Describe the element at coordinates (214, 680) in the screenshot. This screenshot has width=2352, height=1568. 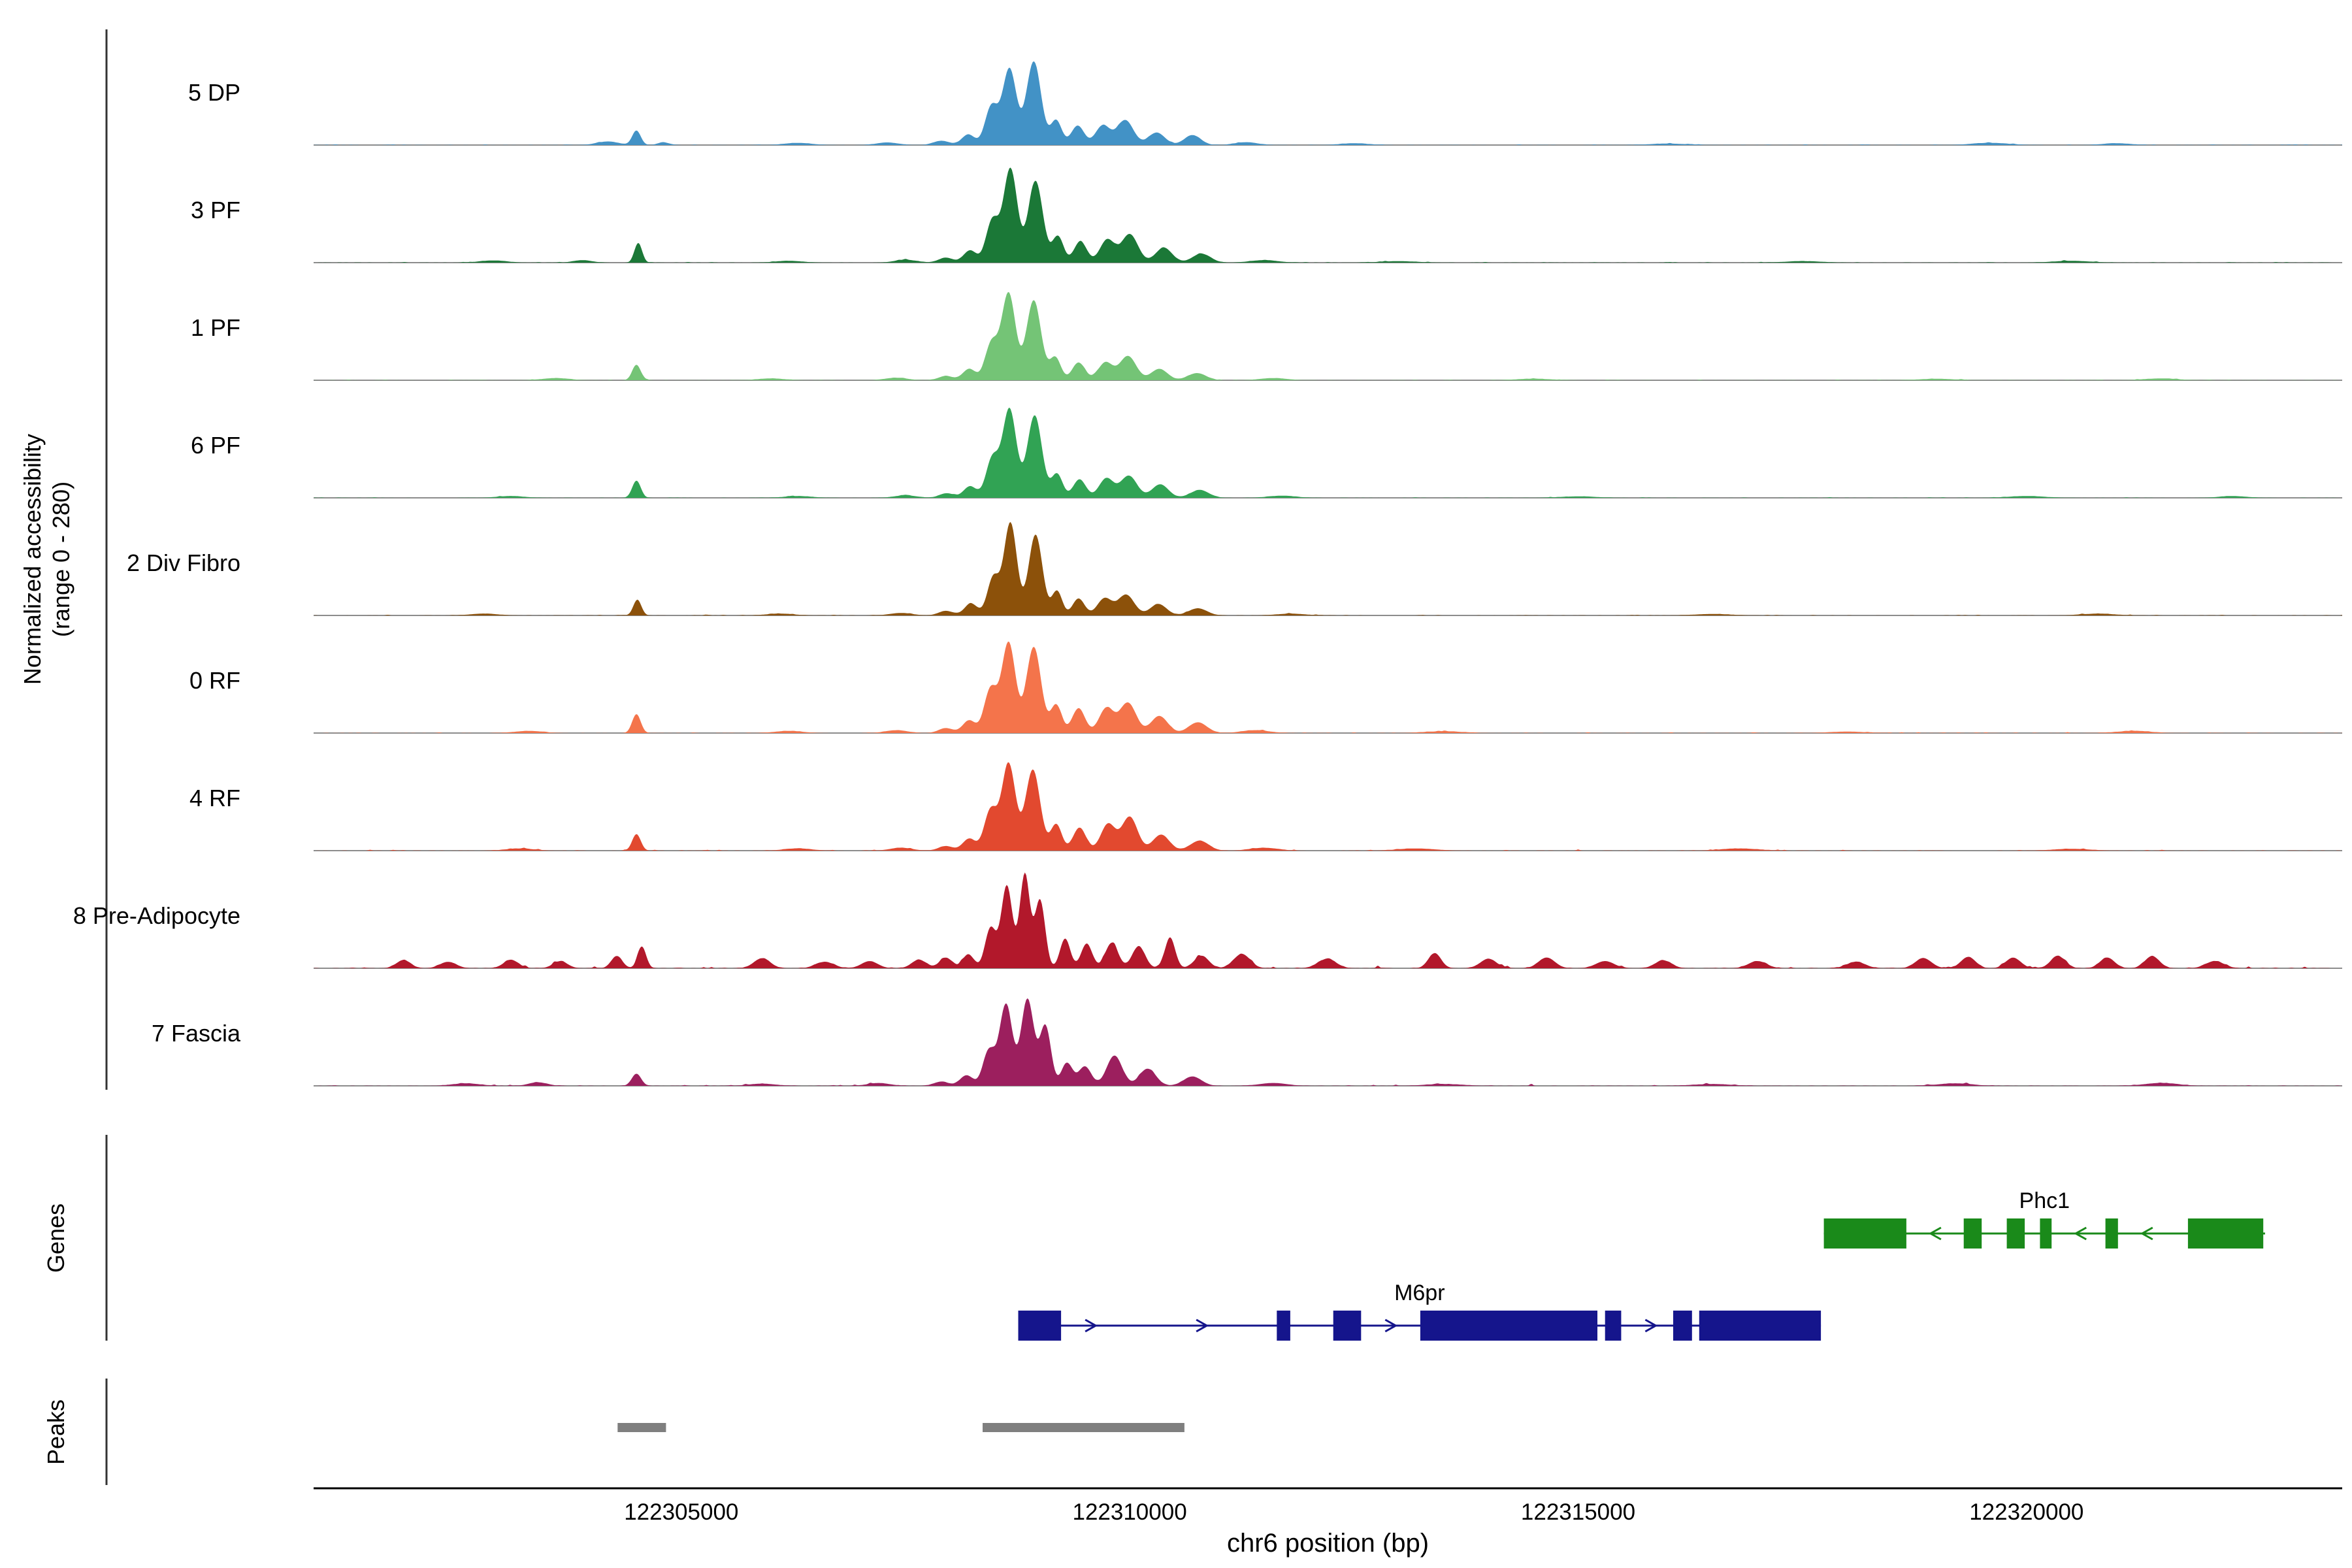
I see `track-label-0rf: 0 RF` at that location.